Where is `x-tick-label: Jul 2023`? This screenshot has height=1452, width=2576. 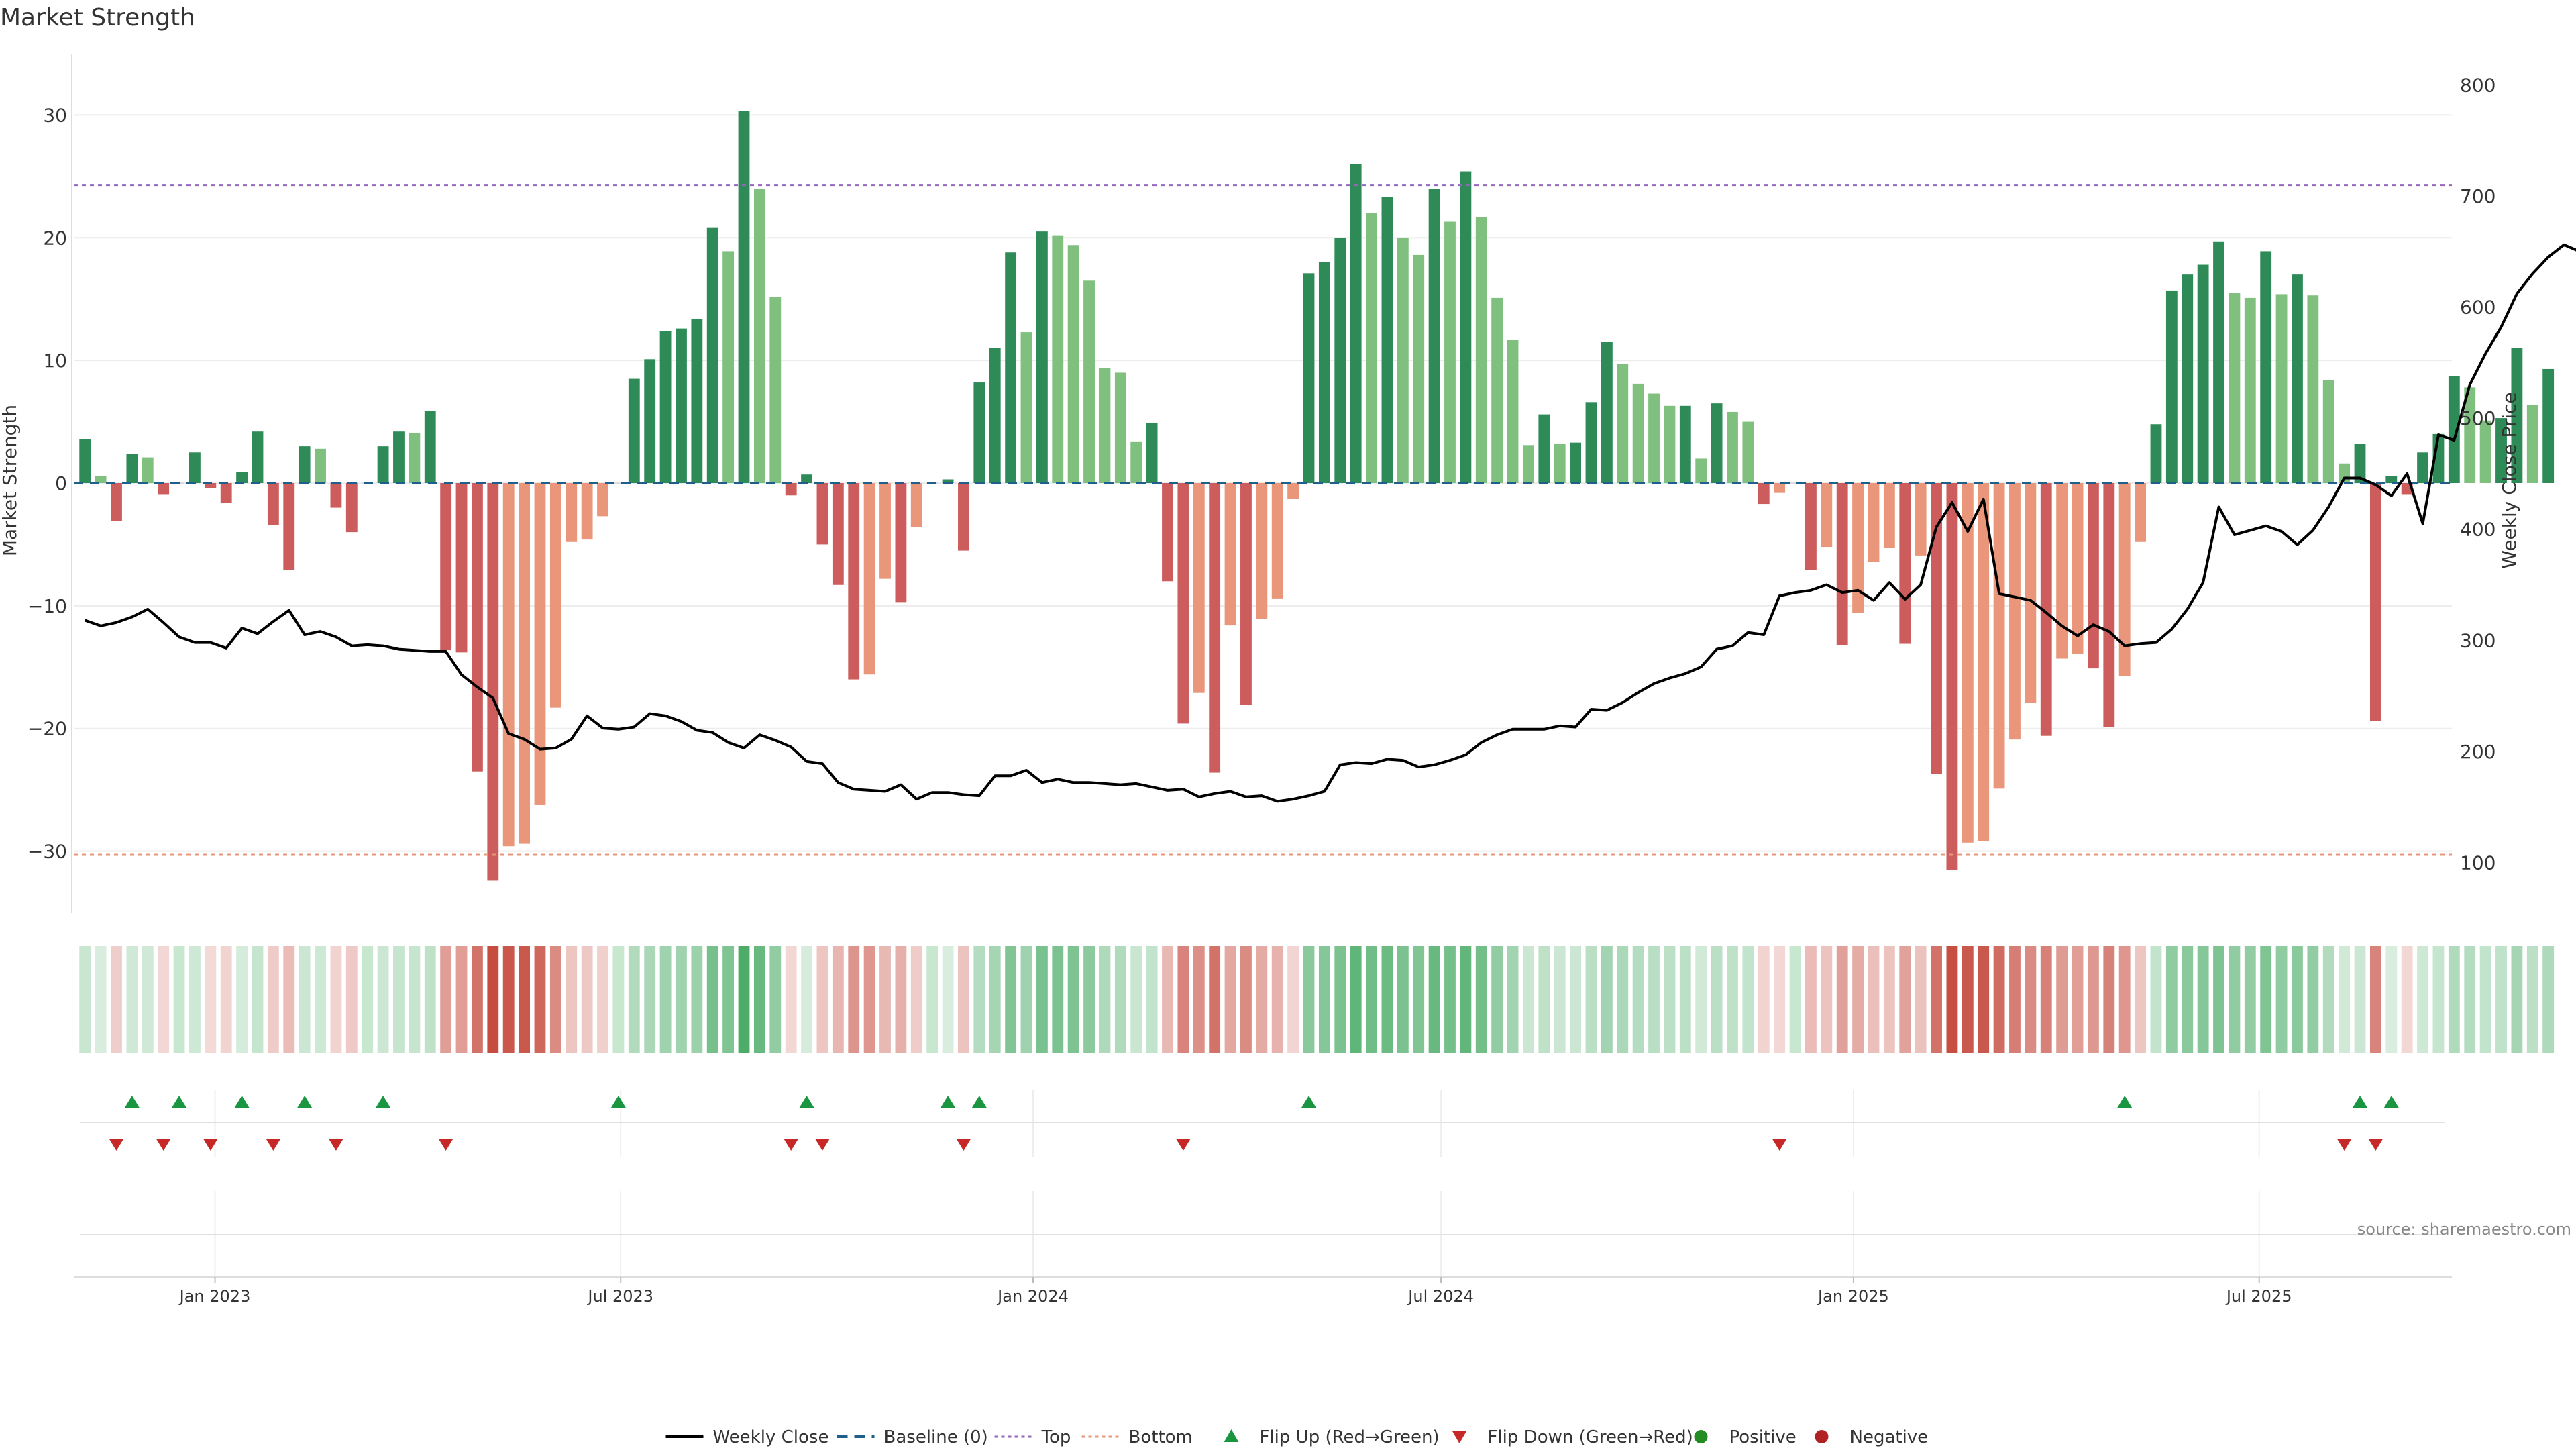
x-tick-label: Jul 2023 is located at coordinates (619, 1297).